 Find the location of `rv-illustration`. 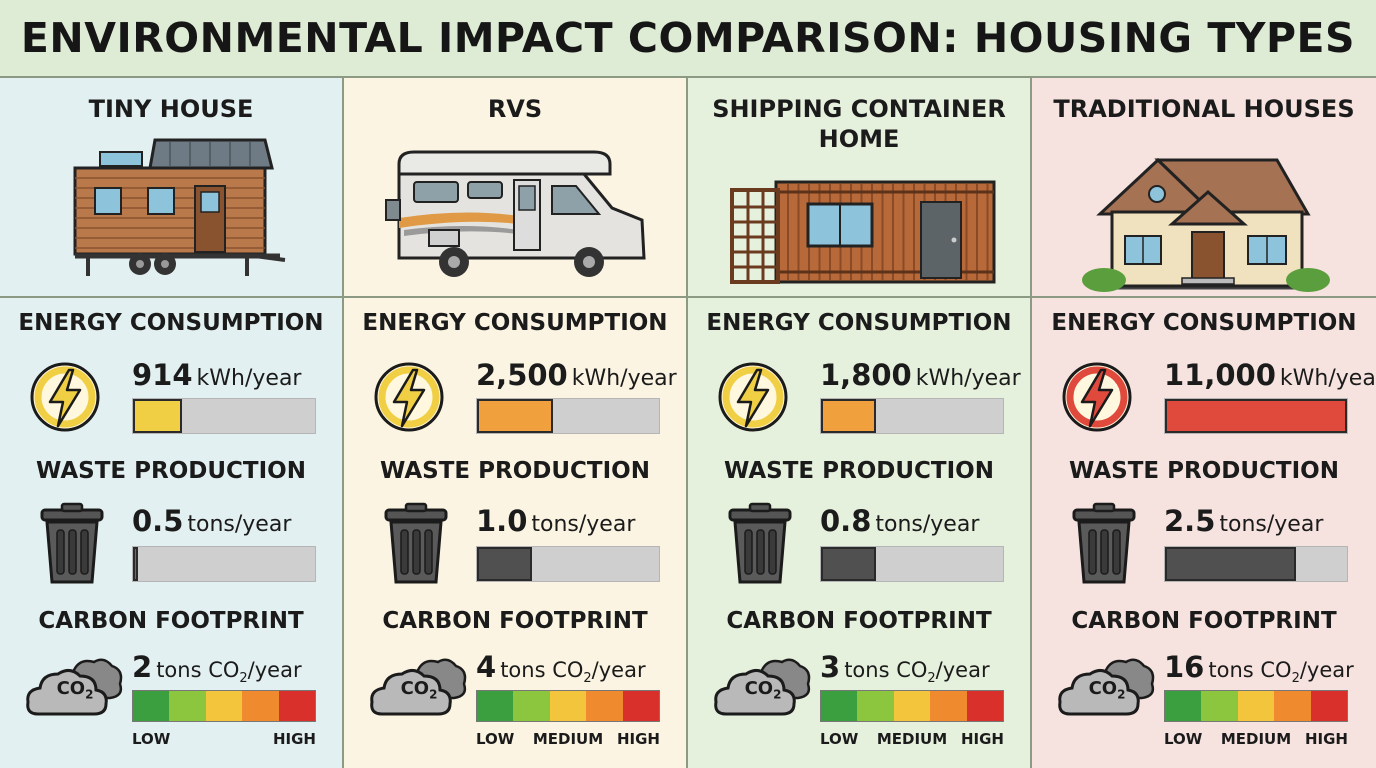

rv-illustration is located at coordinates (515, 213).